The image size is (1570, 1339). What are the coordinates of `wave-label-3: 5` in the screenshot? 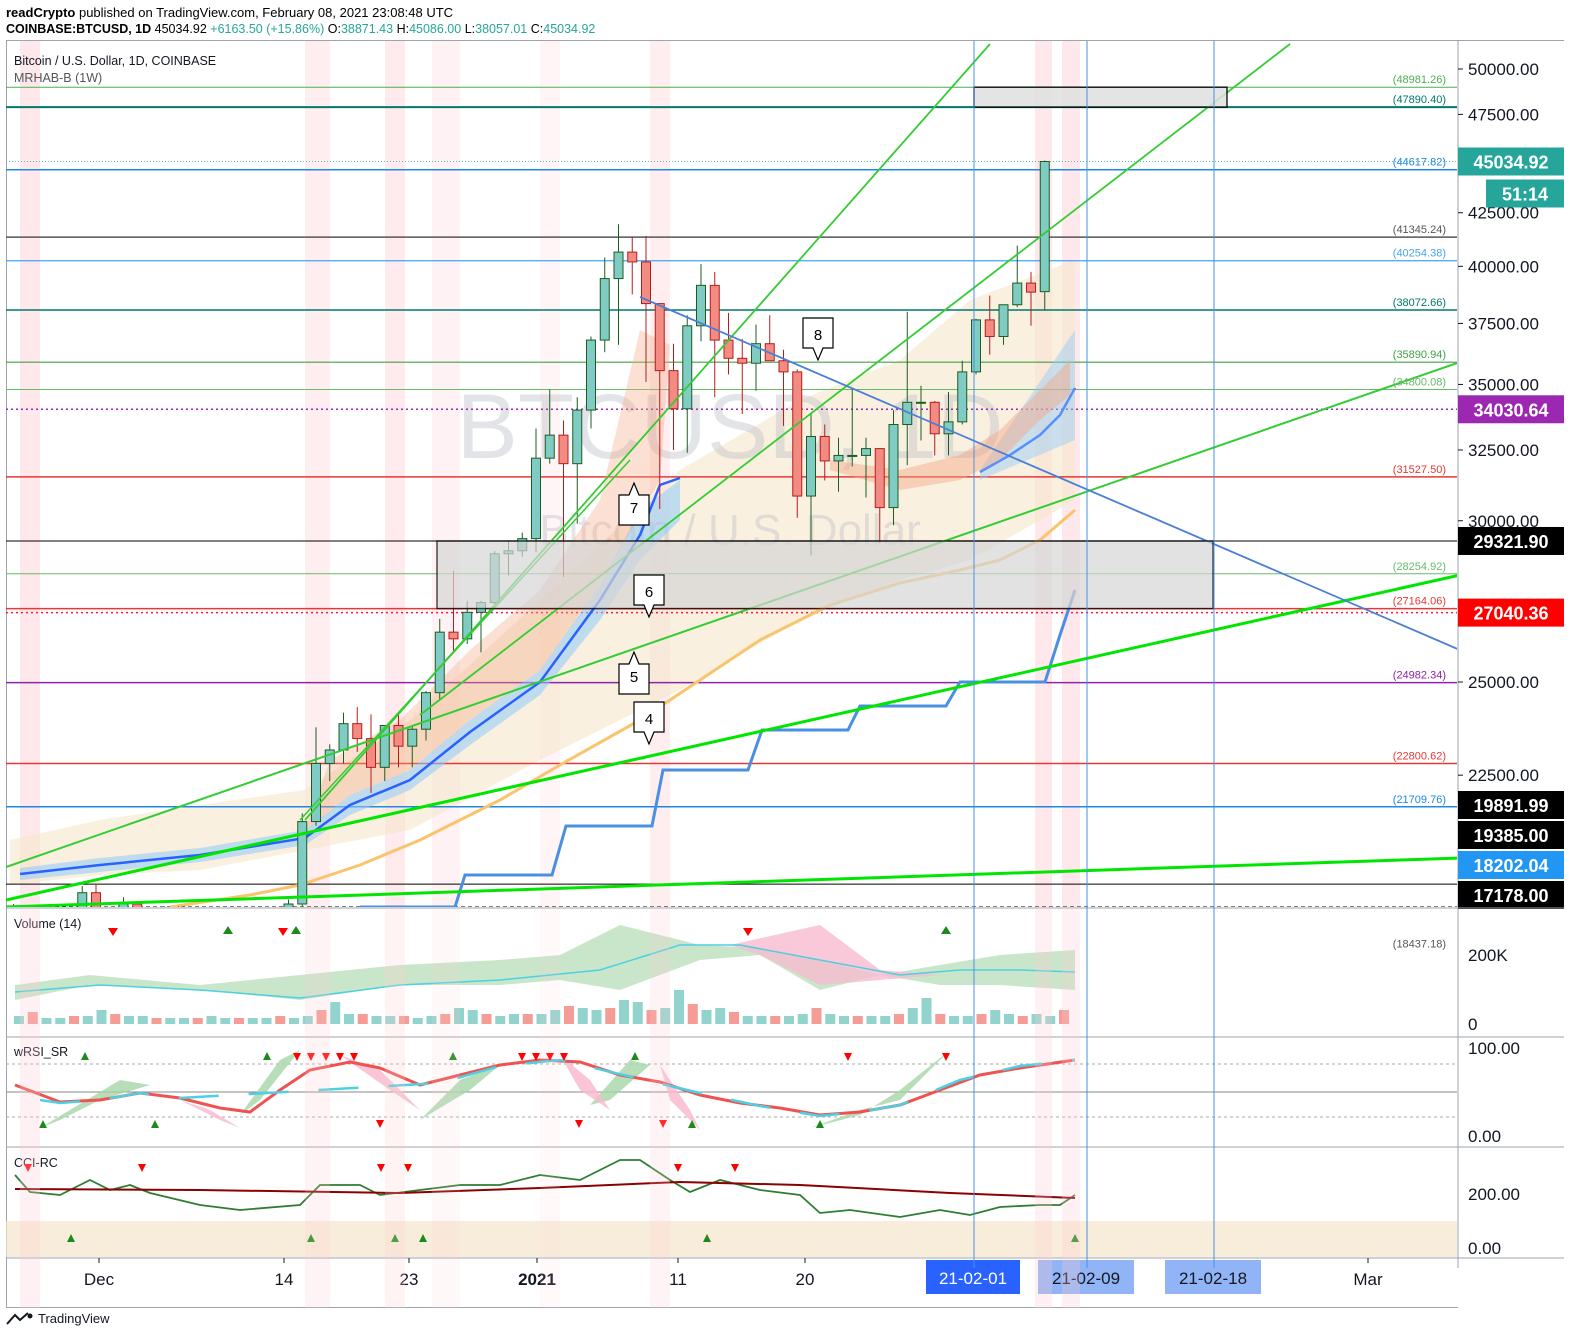 It's located at (634, 672).